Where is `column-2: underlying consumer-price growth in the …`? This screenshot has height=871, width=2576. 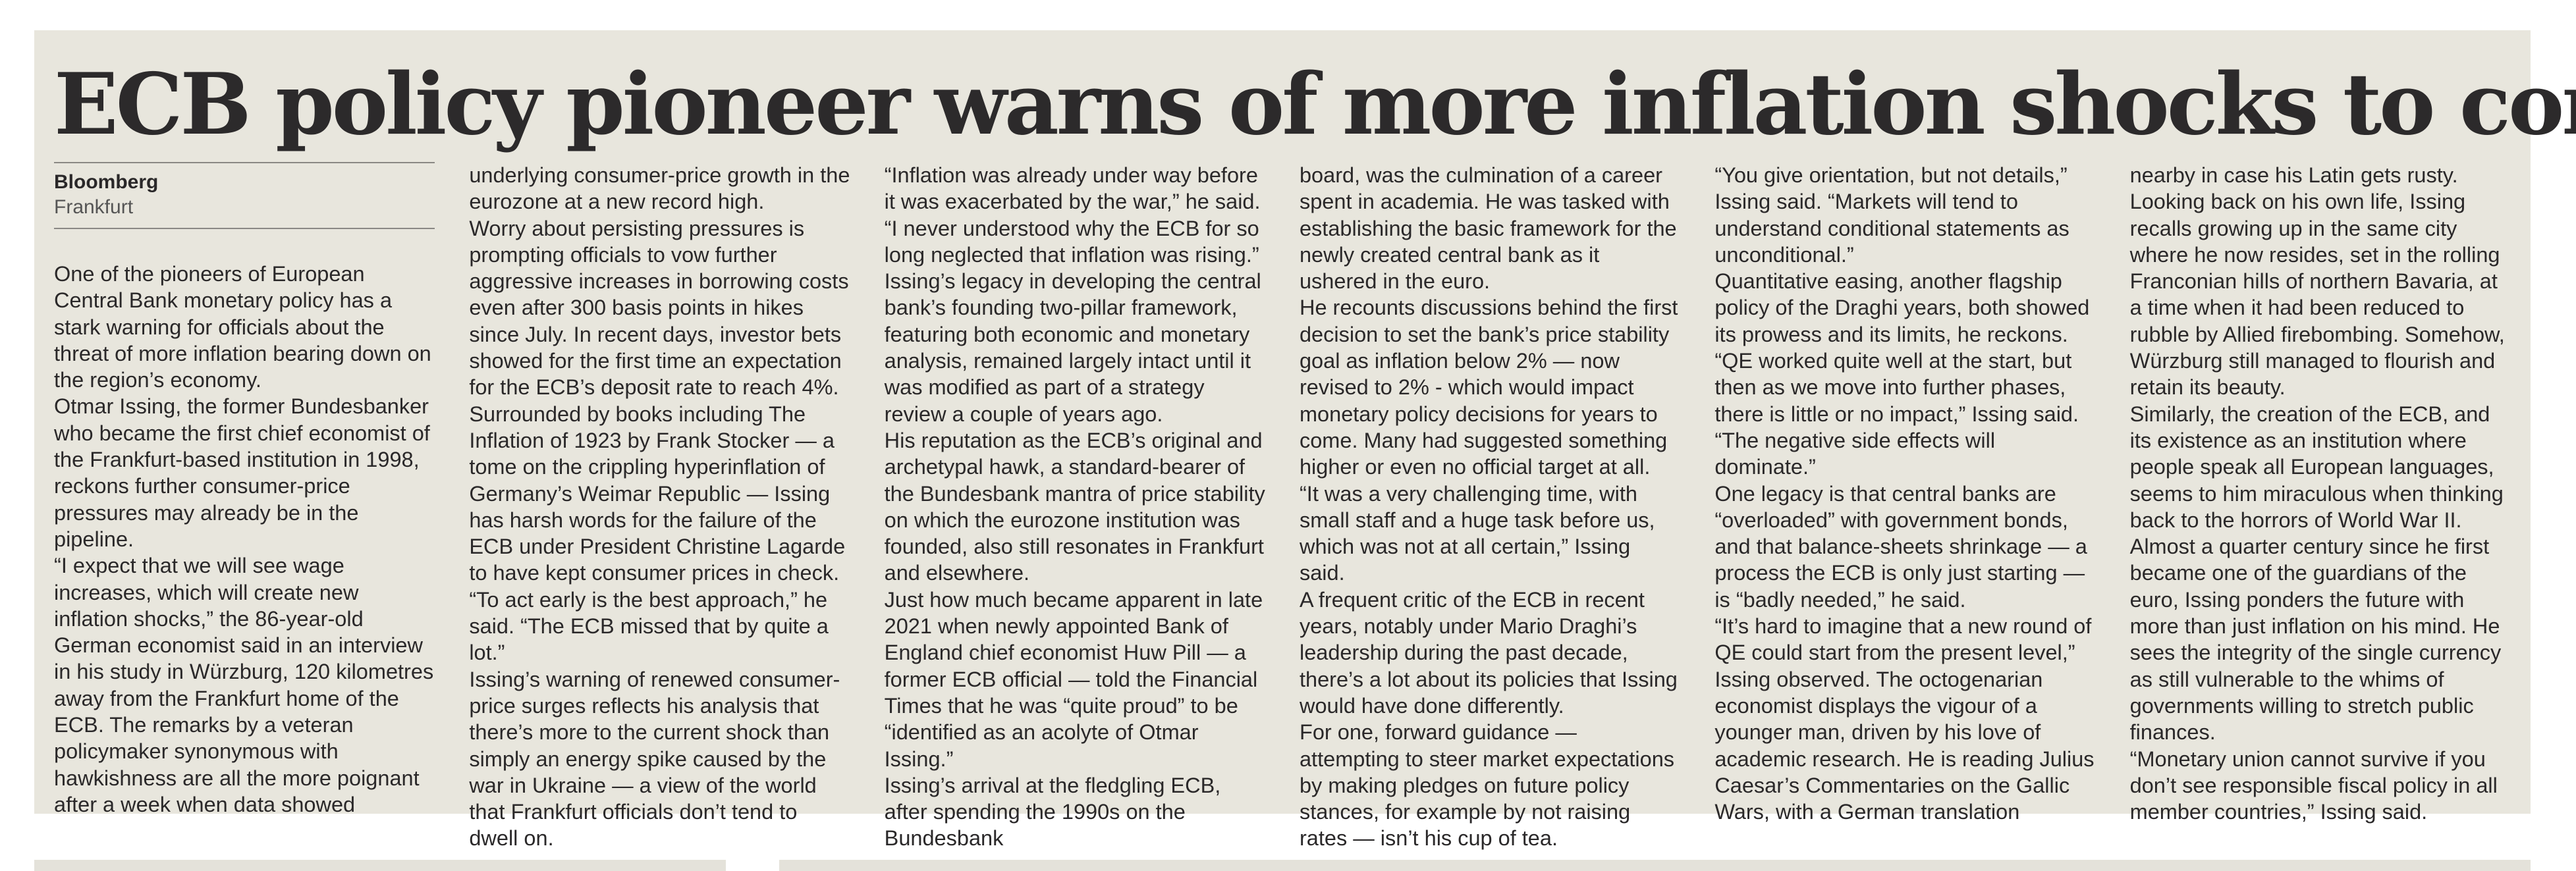 column-2: underlying consumer-price growth in the … is located at coordinates (659, 506).